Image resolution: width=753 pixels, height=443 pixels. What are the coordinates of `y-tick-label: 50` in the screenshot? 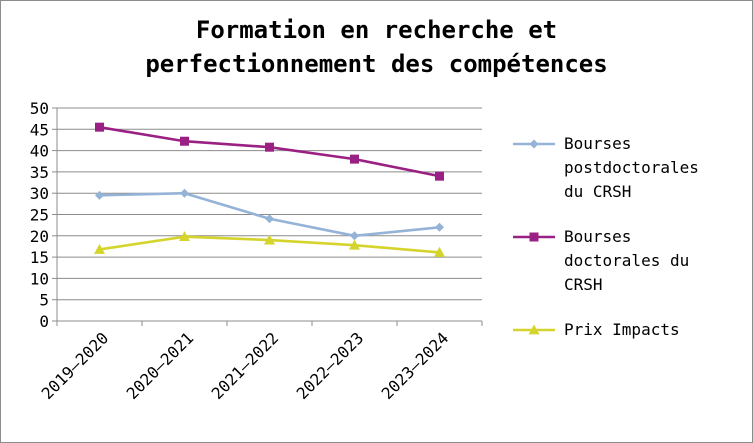 It's located at (39, 108).